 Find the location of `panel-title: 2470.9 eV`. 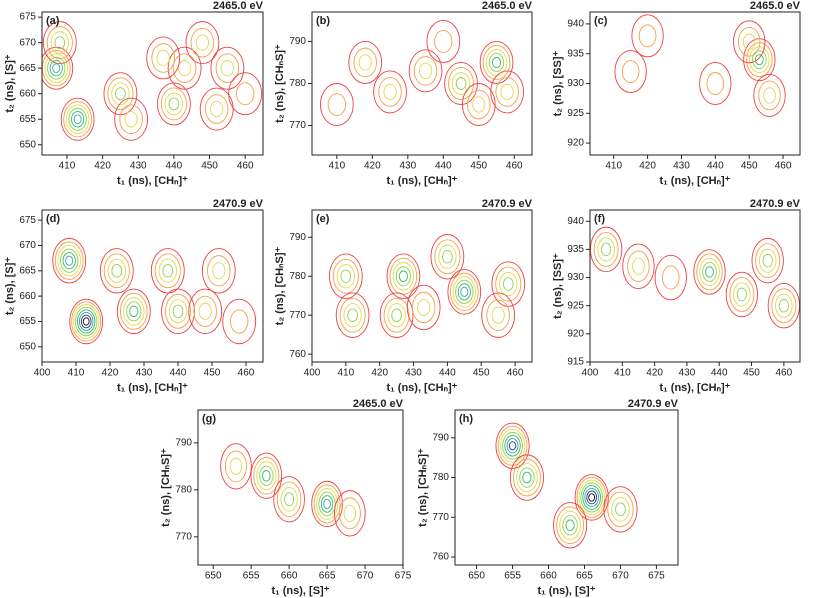

panel-title: 2470.9 eV is located at coordinates (238, 204).